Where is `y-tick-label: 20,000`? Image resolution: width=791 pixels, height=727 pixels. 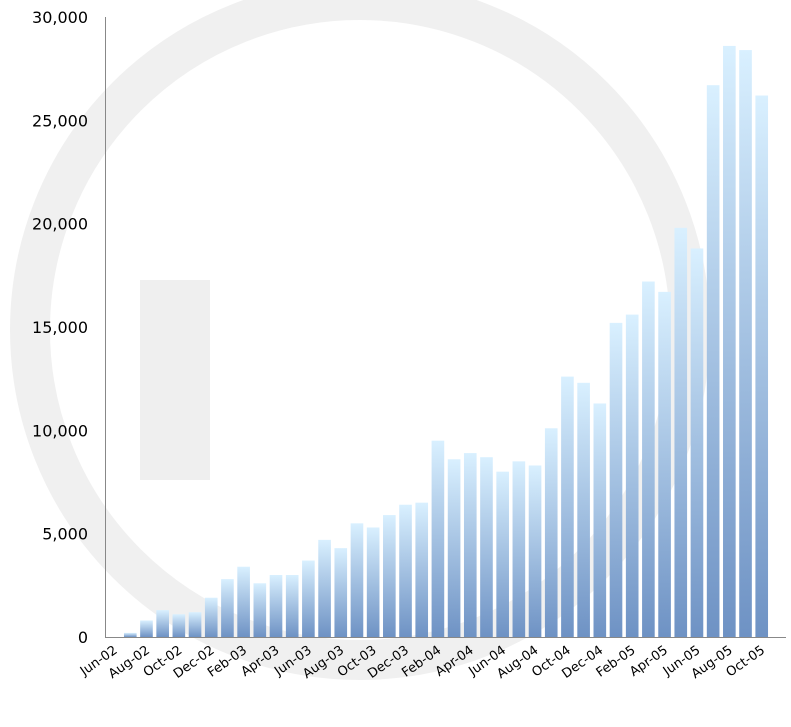
y-tick-label: 20,000 is located at coordinates (60, 224).